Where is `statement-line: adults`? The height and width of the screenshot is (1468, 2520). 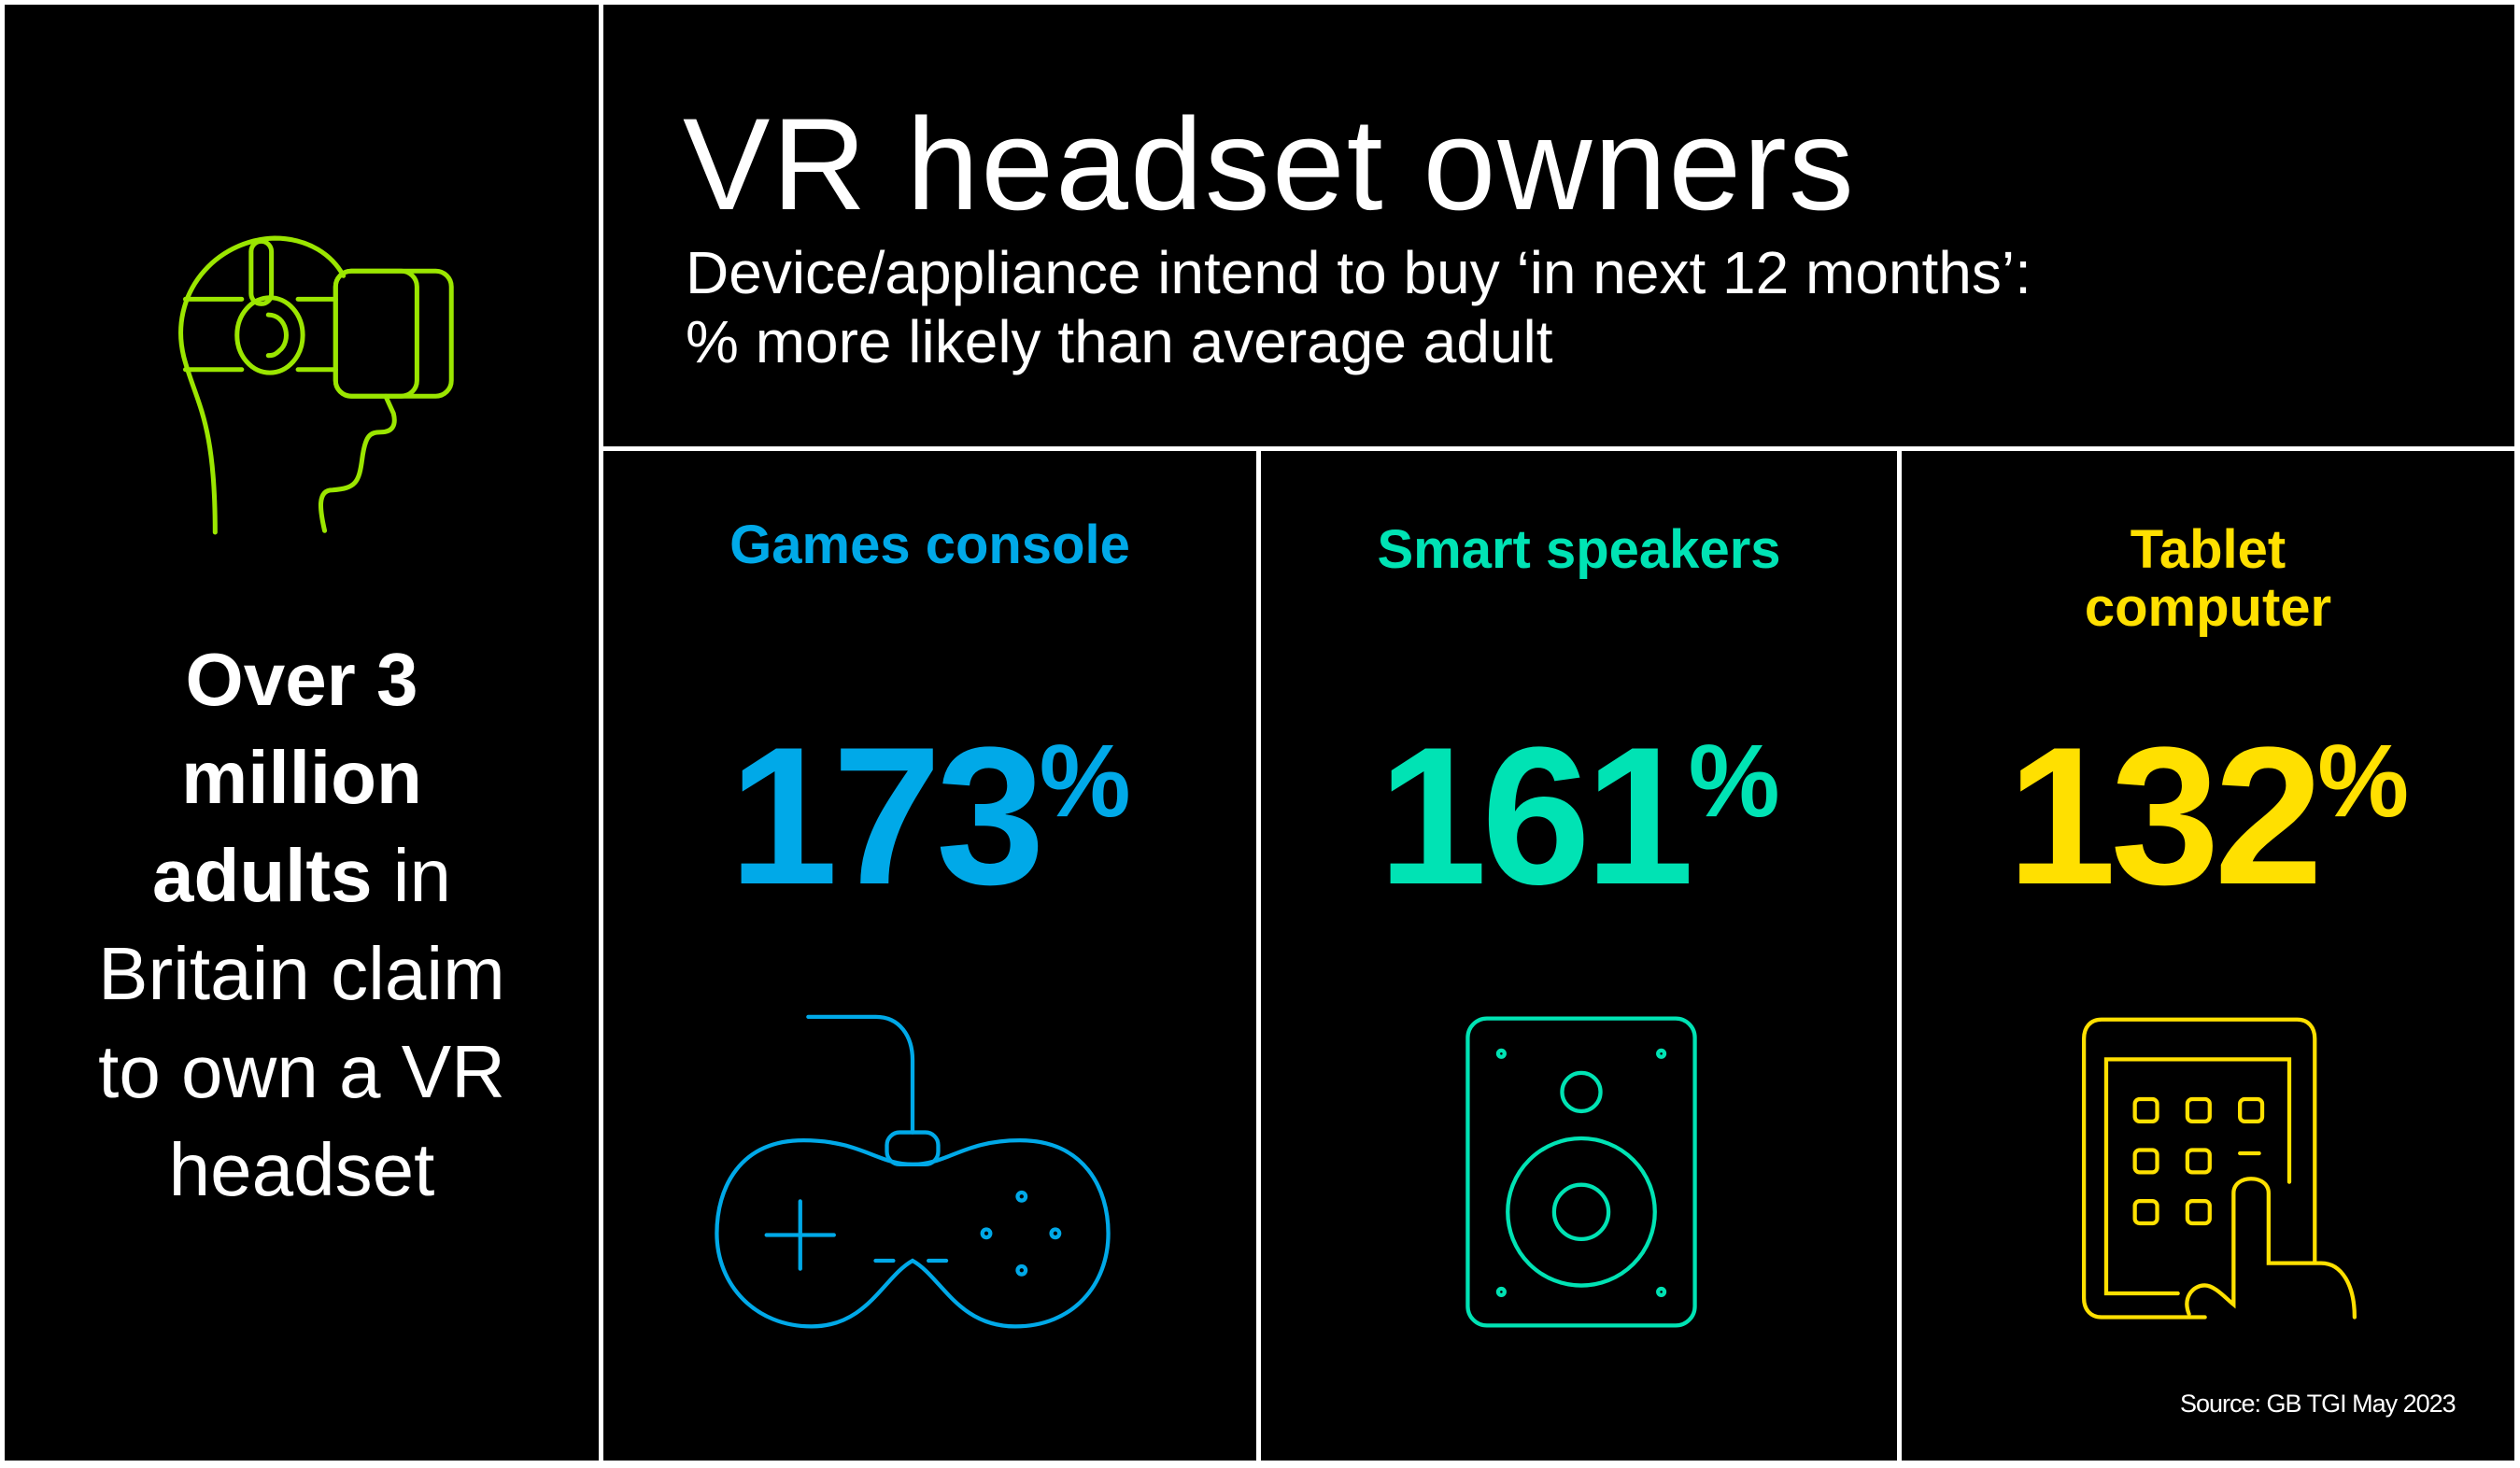 statement-line: adults is located at coordinates (262, 875).